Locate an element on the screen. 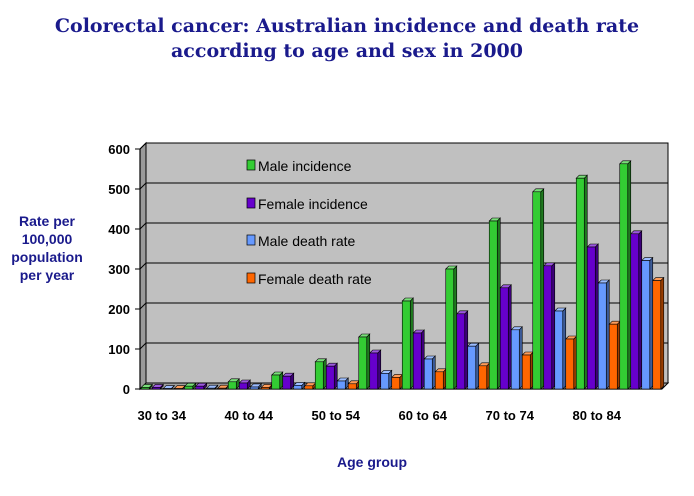  y-axis-label: Rate per 100,000 population per year is located at coordinates (47, 248).